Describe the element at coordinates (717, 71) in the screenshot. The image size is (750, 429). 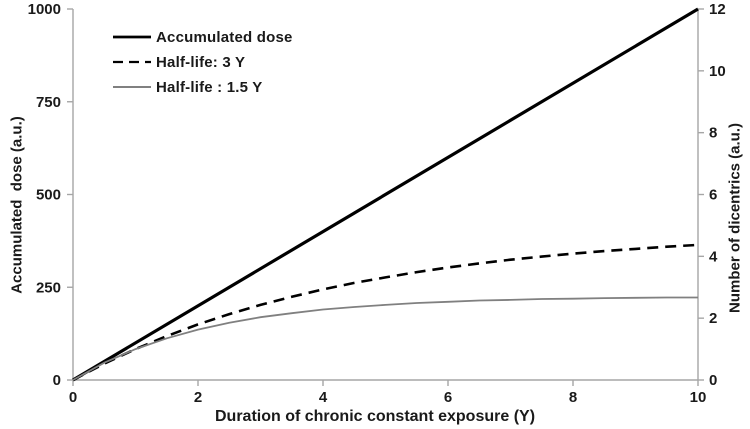
I see `y-axis-right-tick-label: 10` at that location.